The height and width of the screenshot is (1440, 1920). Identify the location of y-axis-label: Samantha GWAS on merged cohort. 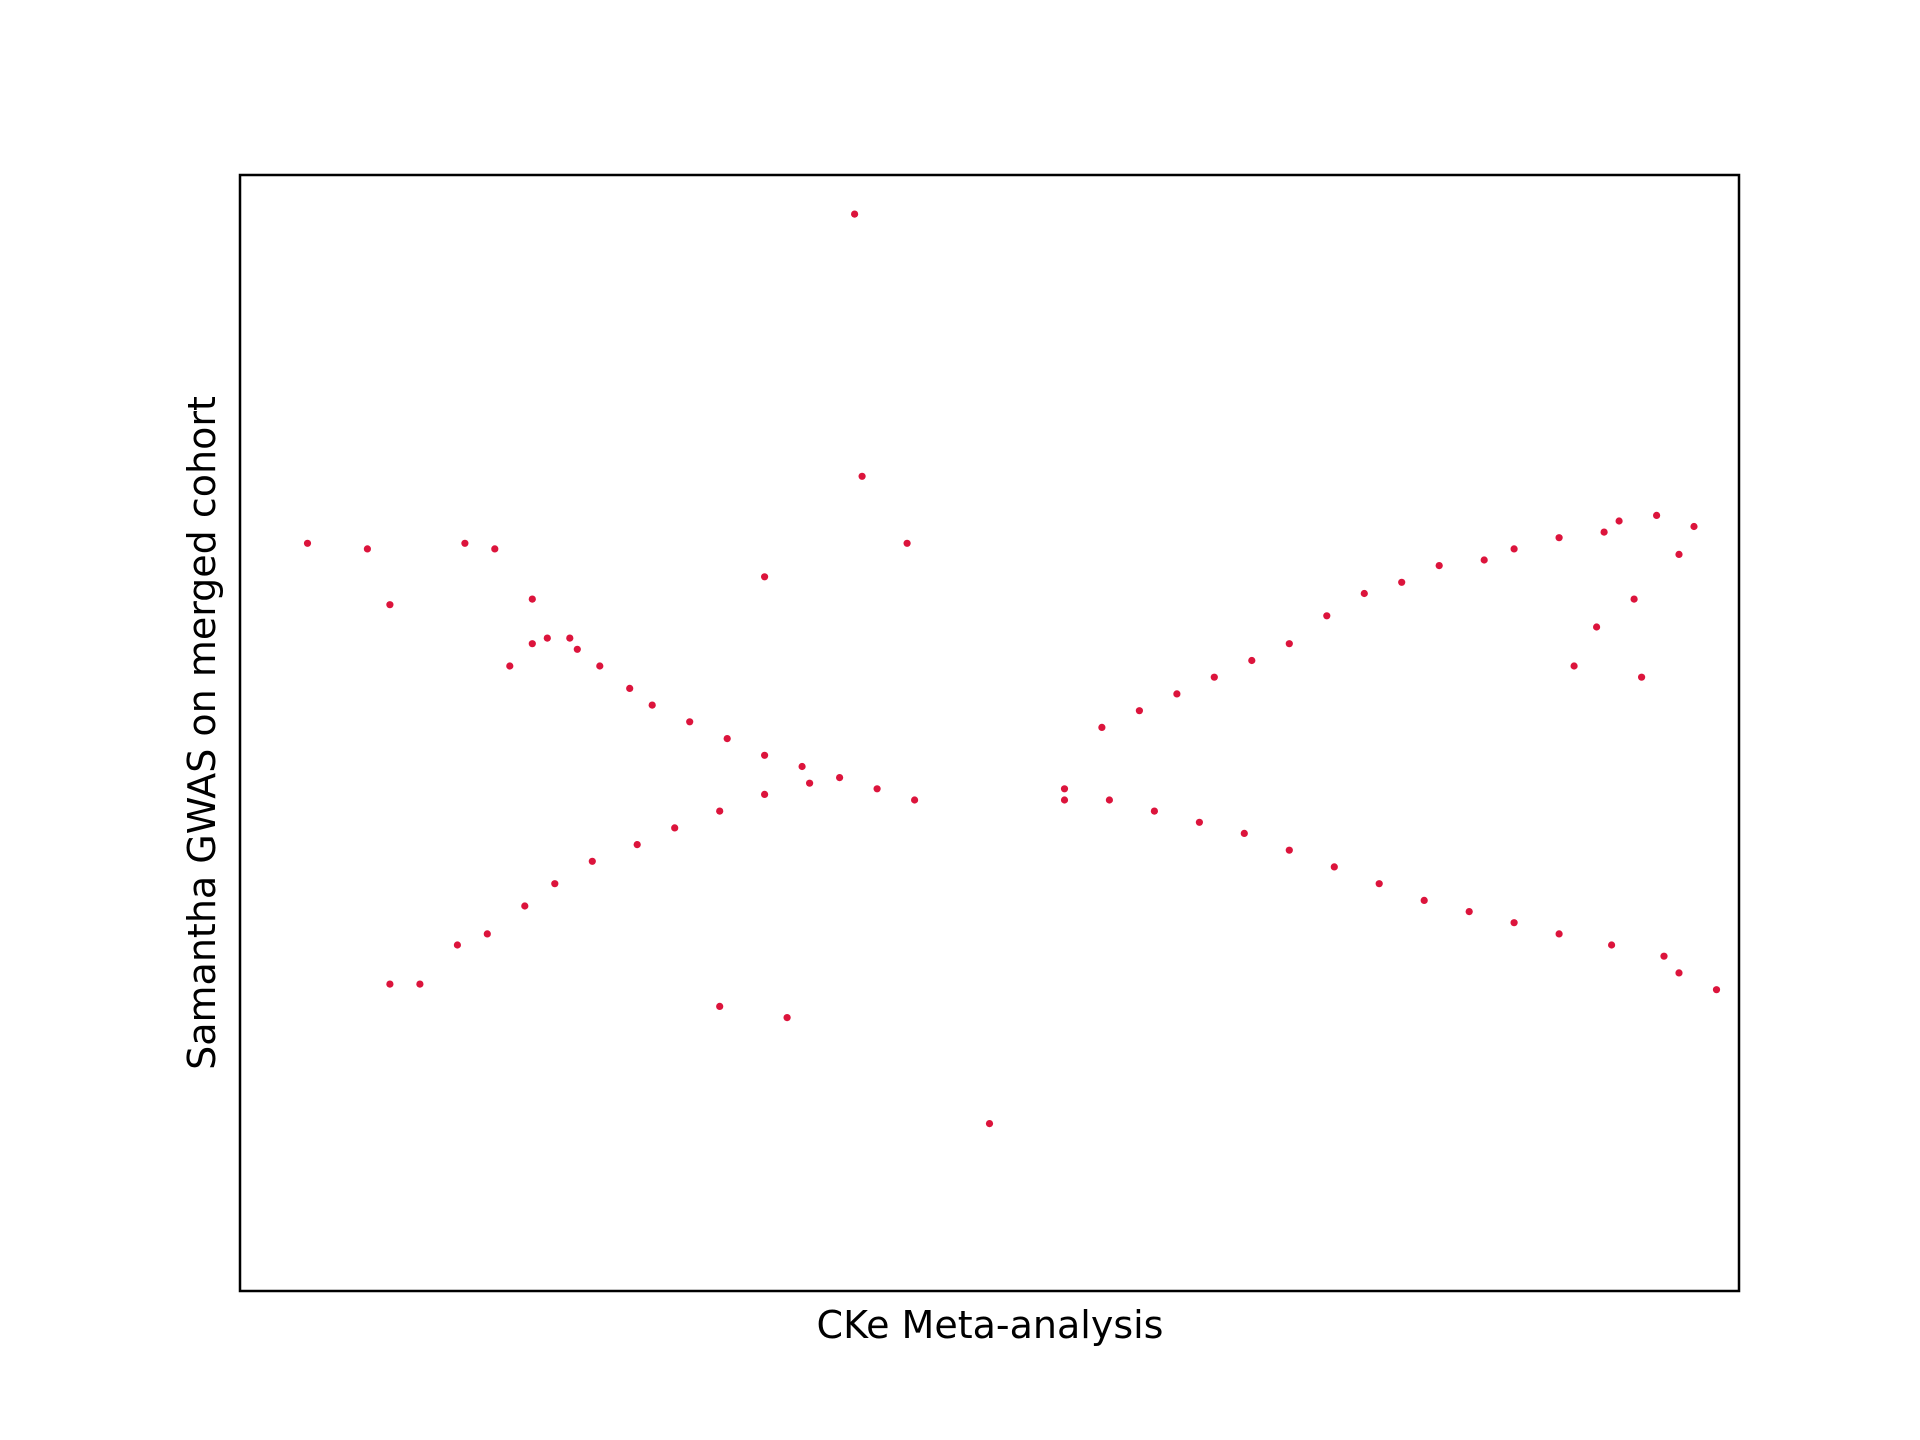
(202, 733).